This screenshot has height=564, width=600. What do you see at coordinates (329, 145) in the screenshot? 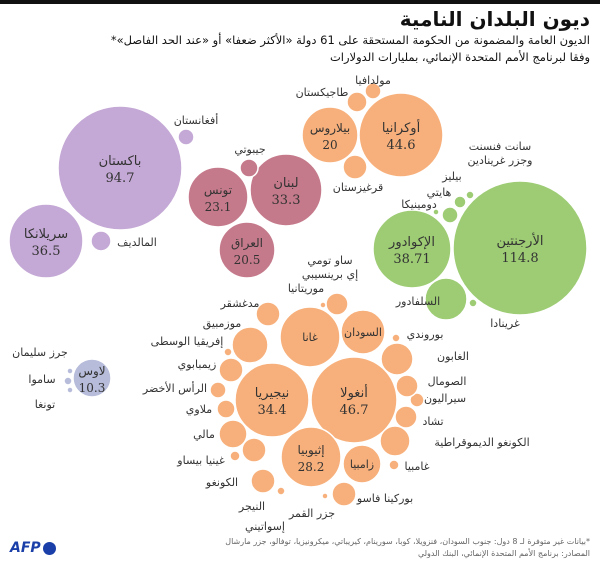
I see `bubble-value: 20` at bounding box center [329, 145].